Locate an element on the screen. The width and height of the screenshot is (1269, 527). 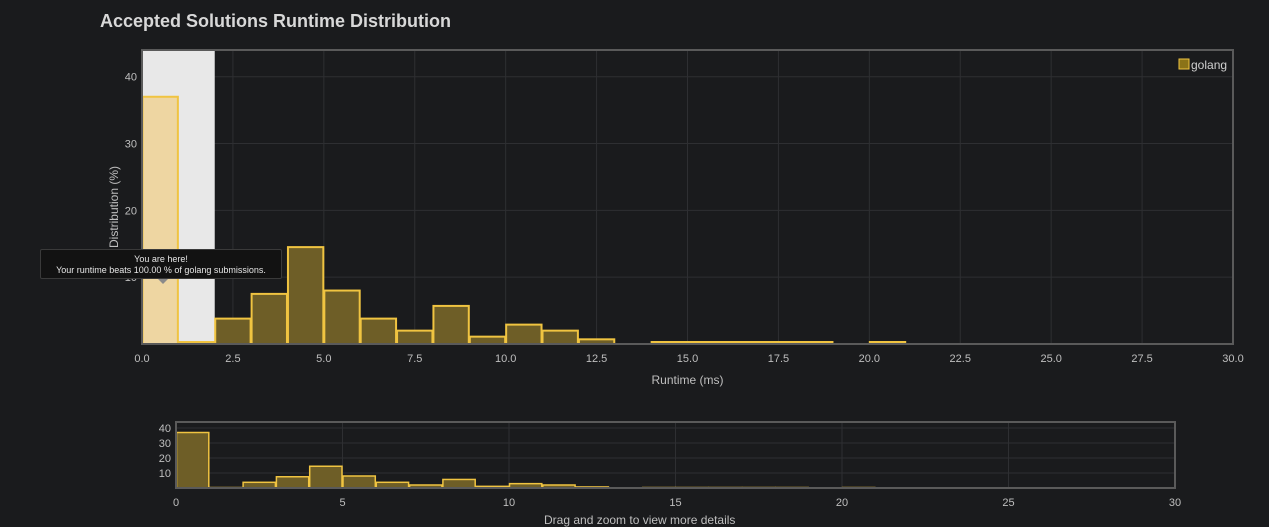
navigator-caption: Drag and zoom to view more details is located at coordinates (640, 520).